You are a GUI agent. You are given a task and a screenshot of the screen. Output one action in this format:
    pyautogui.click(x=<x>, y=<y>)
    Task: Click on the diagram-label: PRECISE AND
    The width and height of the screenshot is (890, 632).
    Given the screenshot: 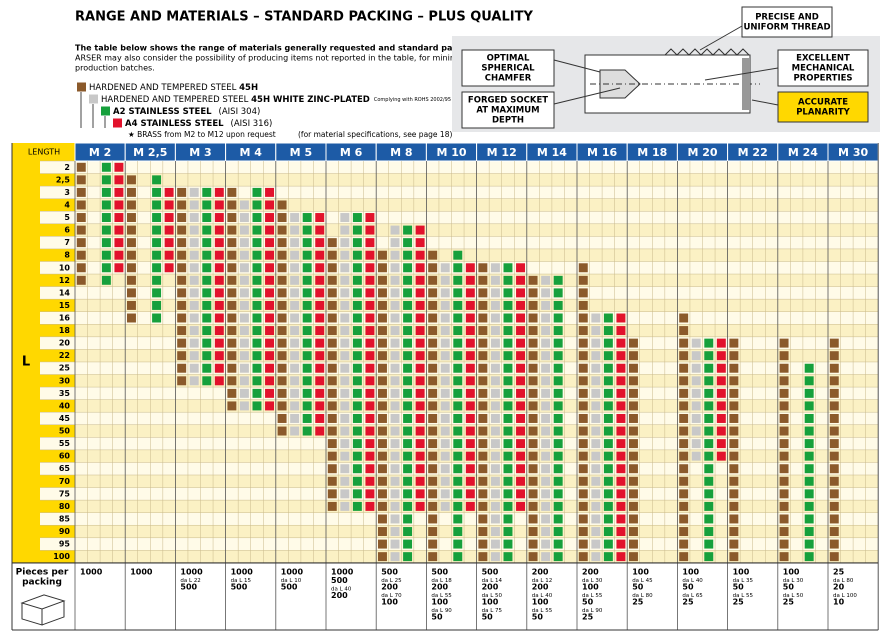 What is the action you would take?
    pyautogui.click(x=787, y=18)
    